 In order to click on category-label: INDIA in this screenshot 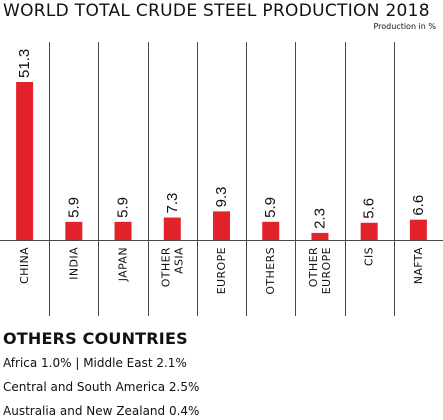, I will do `click(73, 263)`.